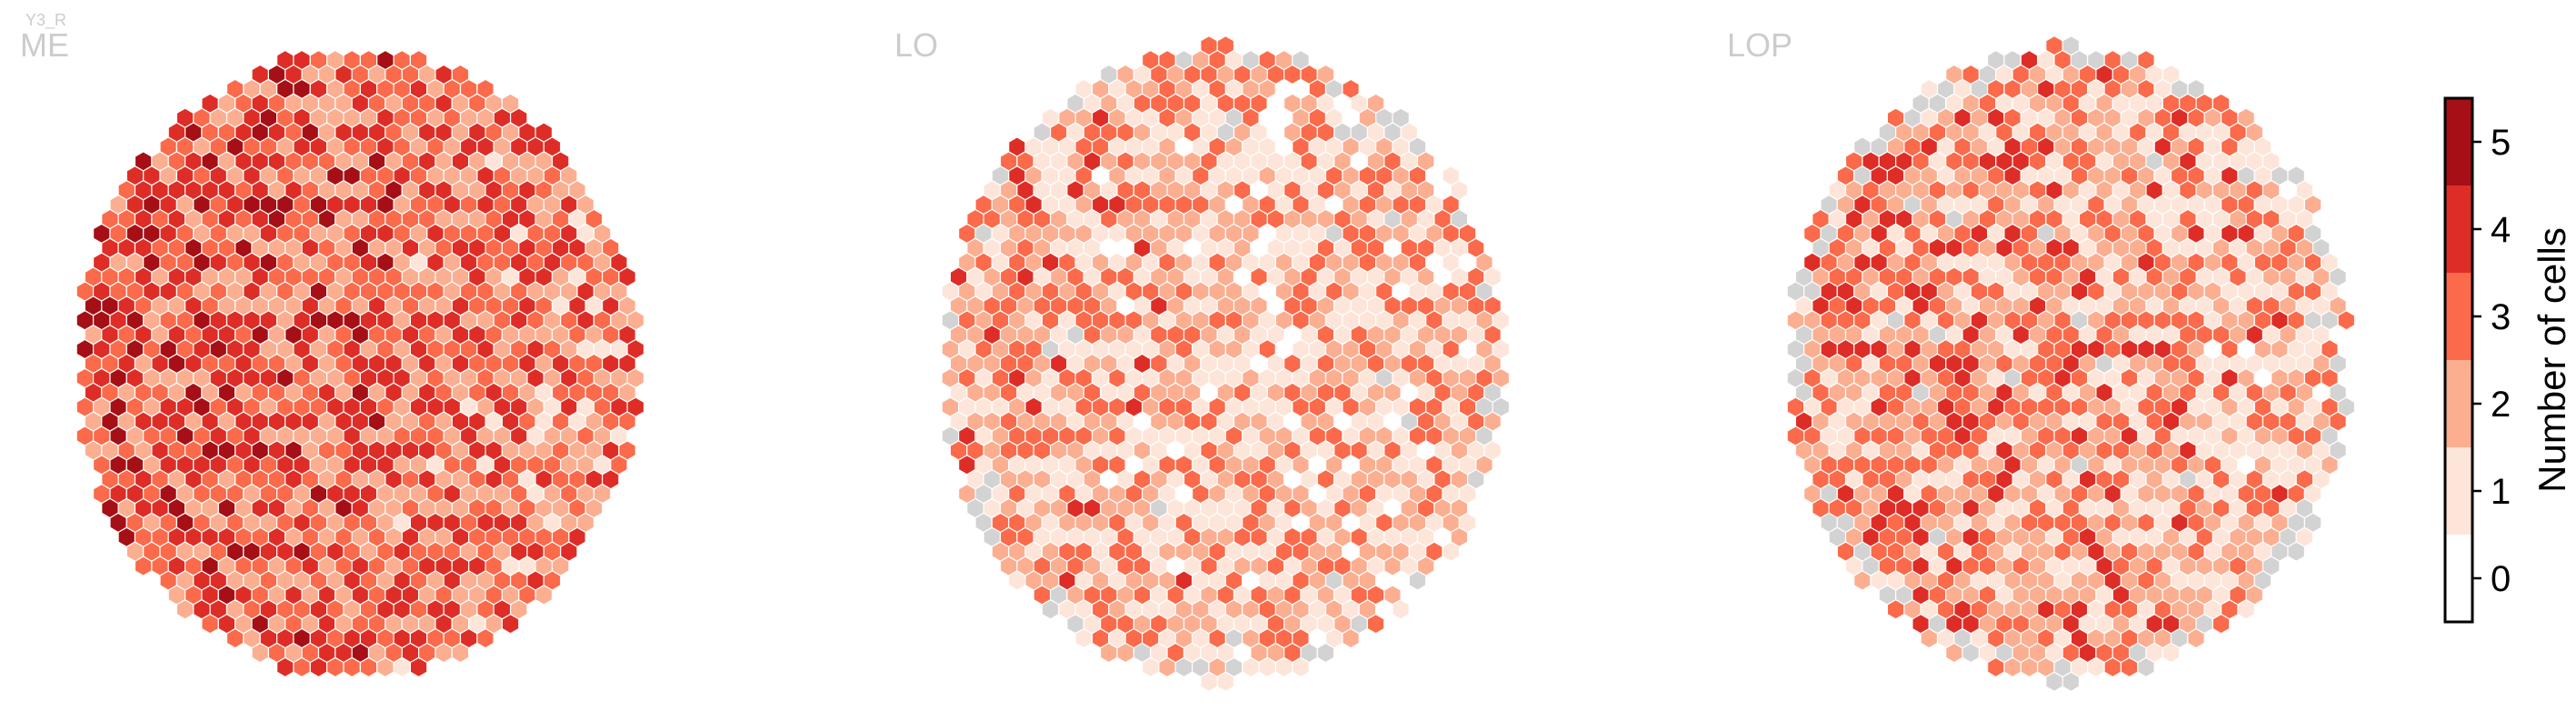 This screenshot has height=721, width=2576. Describe the element at coordinates (1759, 45) in the screenshot. I see `panel-title-lop: LOP` at that location.